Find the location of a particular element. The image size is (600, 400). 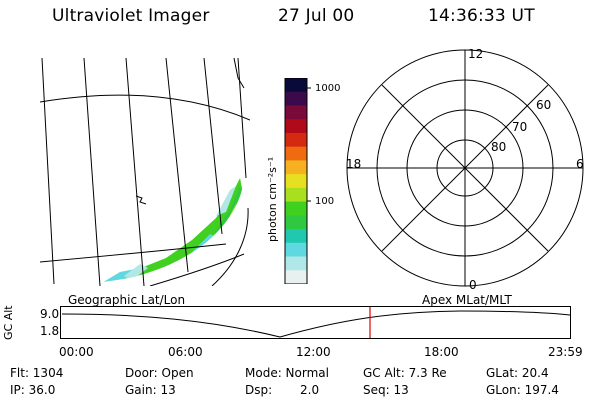

instrument-title: Ultraviolet Imager is located at coordinates (131, 16).